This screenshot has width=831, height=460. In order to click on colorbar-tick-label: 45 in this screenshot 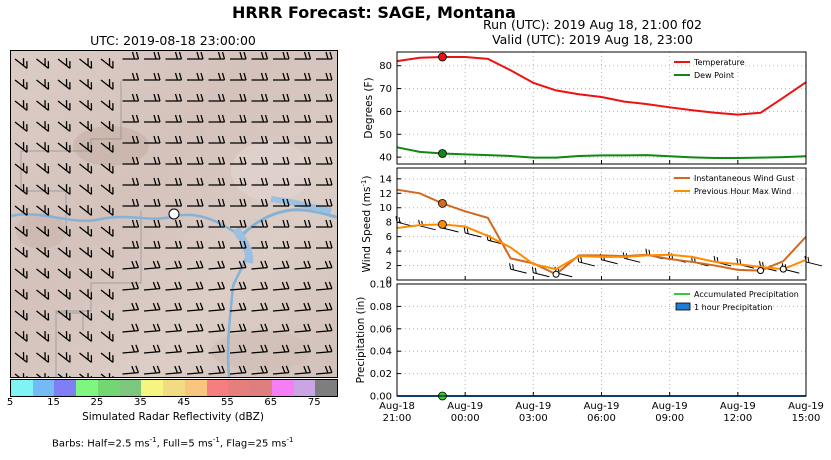, I will do `click(184, 402)`.